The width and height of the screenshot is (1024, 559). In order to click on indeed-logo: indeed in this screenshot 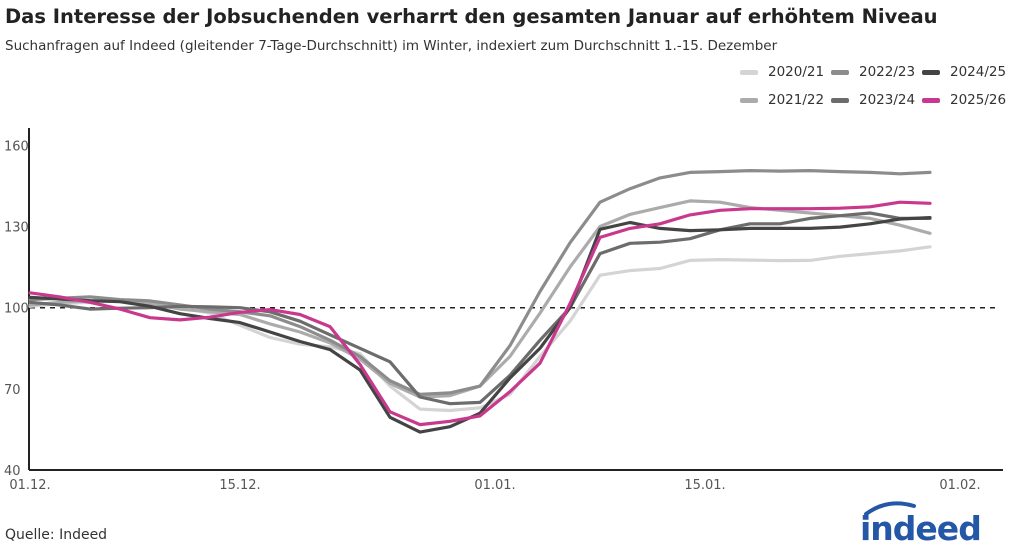, I will do `click(928, 527)`.